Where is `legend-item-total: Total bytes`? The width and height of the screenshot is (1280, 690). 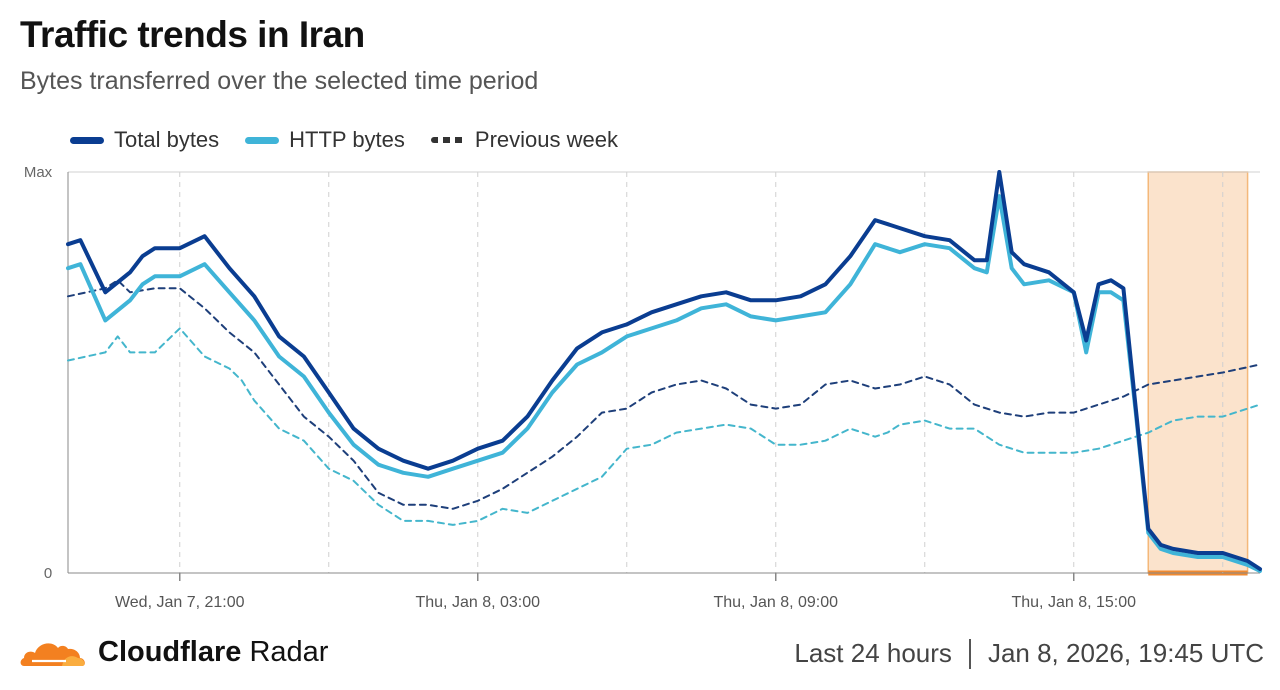 legend-item-total: Total bytes is located at coordinates (144, 140).